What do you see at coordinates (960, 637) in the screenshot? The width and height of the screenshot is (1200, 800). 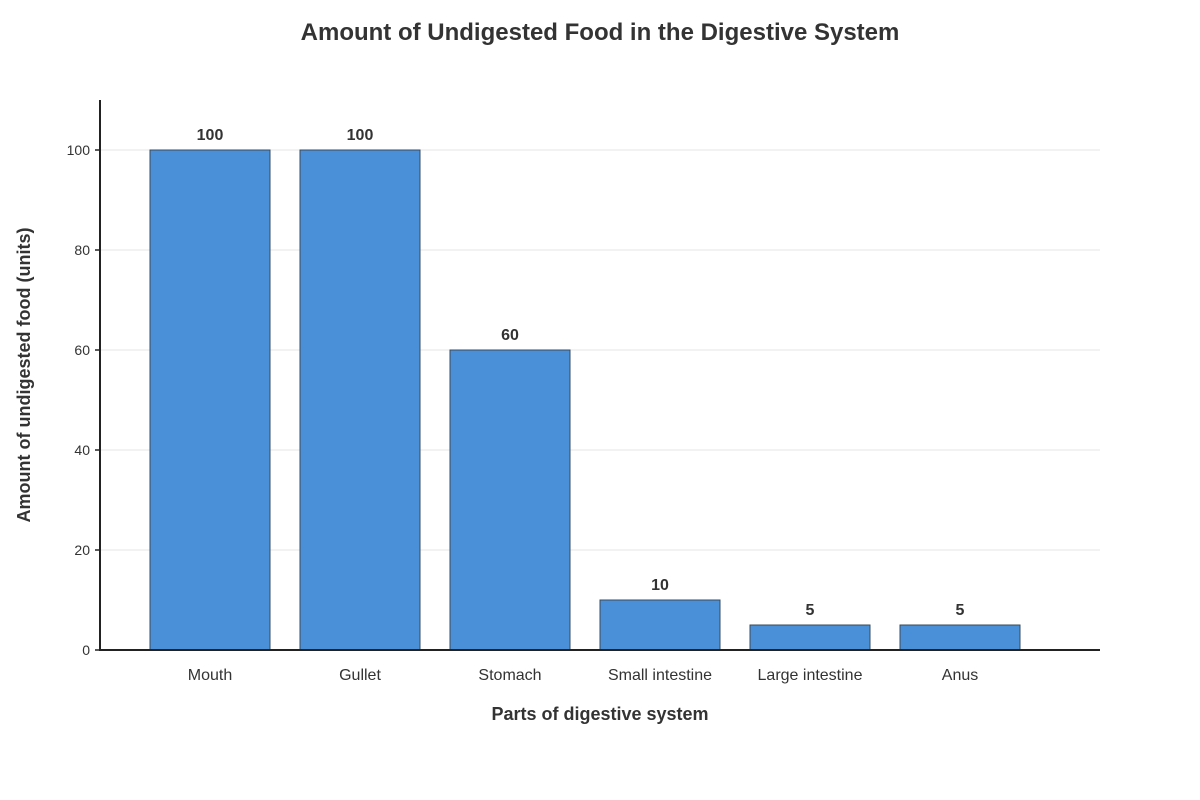 I see `bar-anus` at bounding box center [960, 637].